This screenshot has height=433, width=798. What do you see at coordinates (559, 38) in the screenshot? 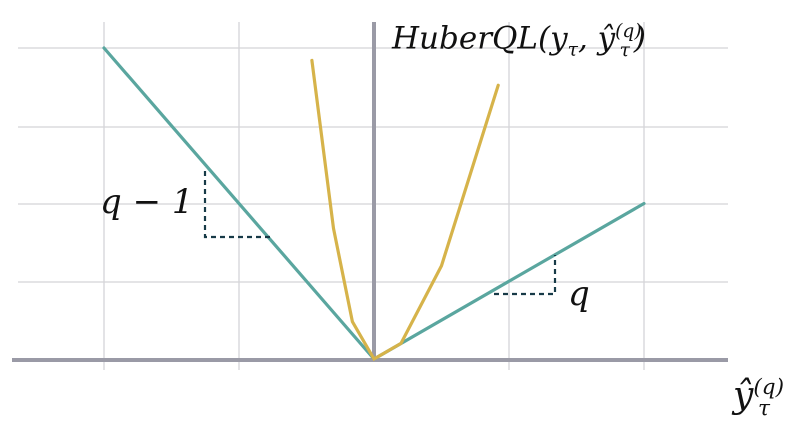
I see `title-y: y` at bounding box center [559, 38].